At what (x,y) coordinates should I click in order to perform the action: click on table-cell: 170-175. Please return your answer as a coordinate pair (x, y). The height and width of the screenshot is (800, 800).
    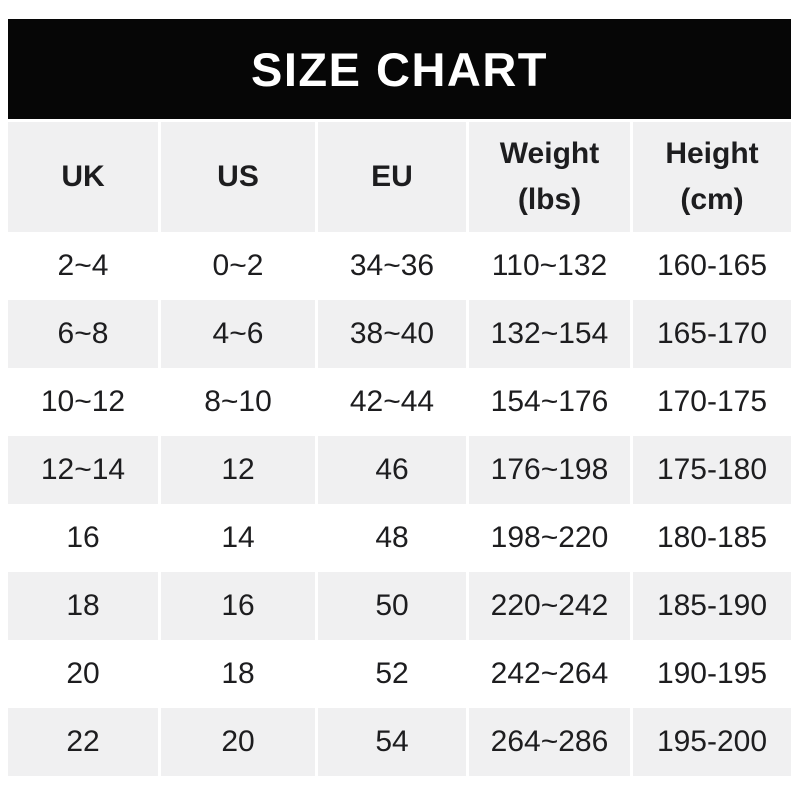
    Looking at the image, I should click on (712, 401).